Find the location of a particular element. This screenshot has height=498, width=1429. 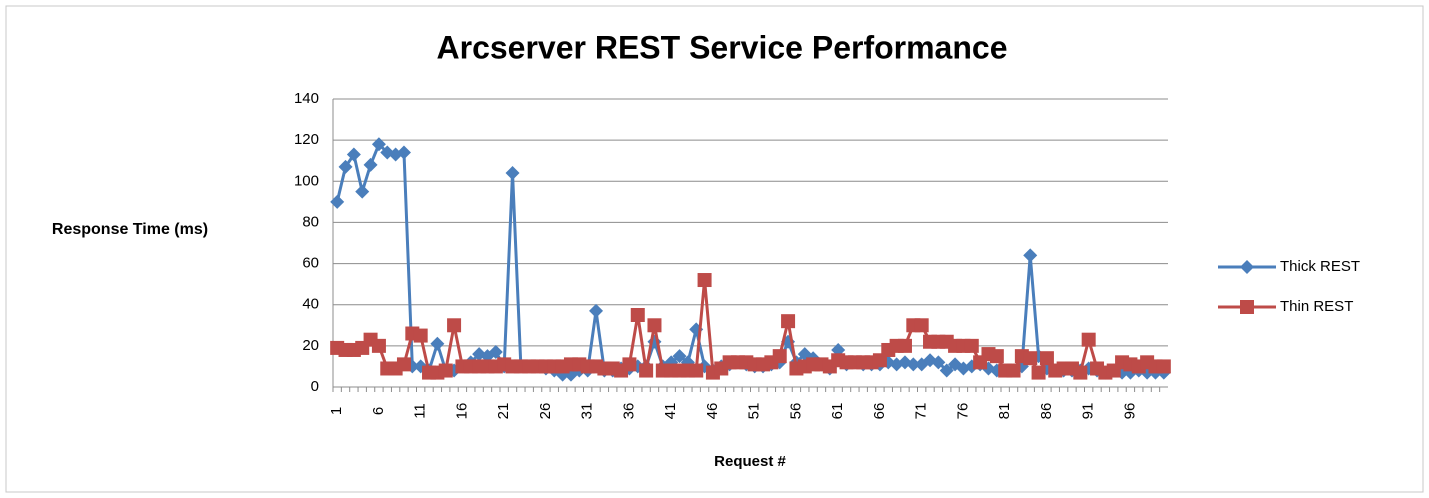

x-tick-label: 41 is located at coordinates (670, 411).